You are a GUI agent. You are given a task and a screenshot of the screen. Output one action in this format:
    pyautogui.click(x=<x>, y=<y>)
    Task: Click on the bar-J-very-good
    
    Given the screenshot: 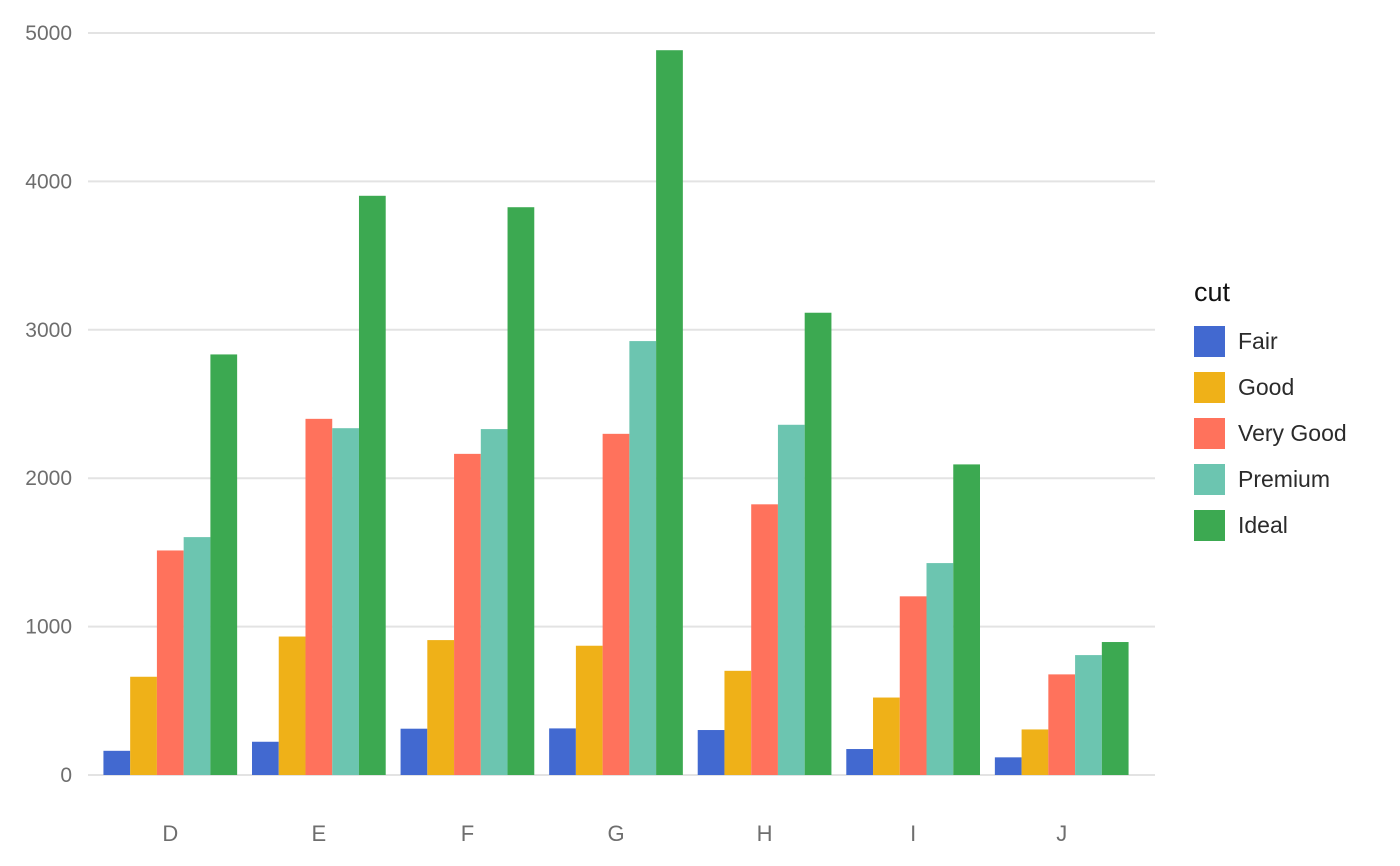 What is the action you would take?
    pyautogui.click(x=1062, y=724)
    